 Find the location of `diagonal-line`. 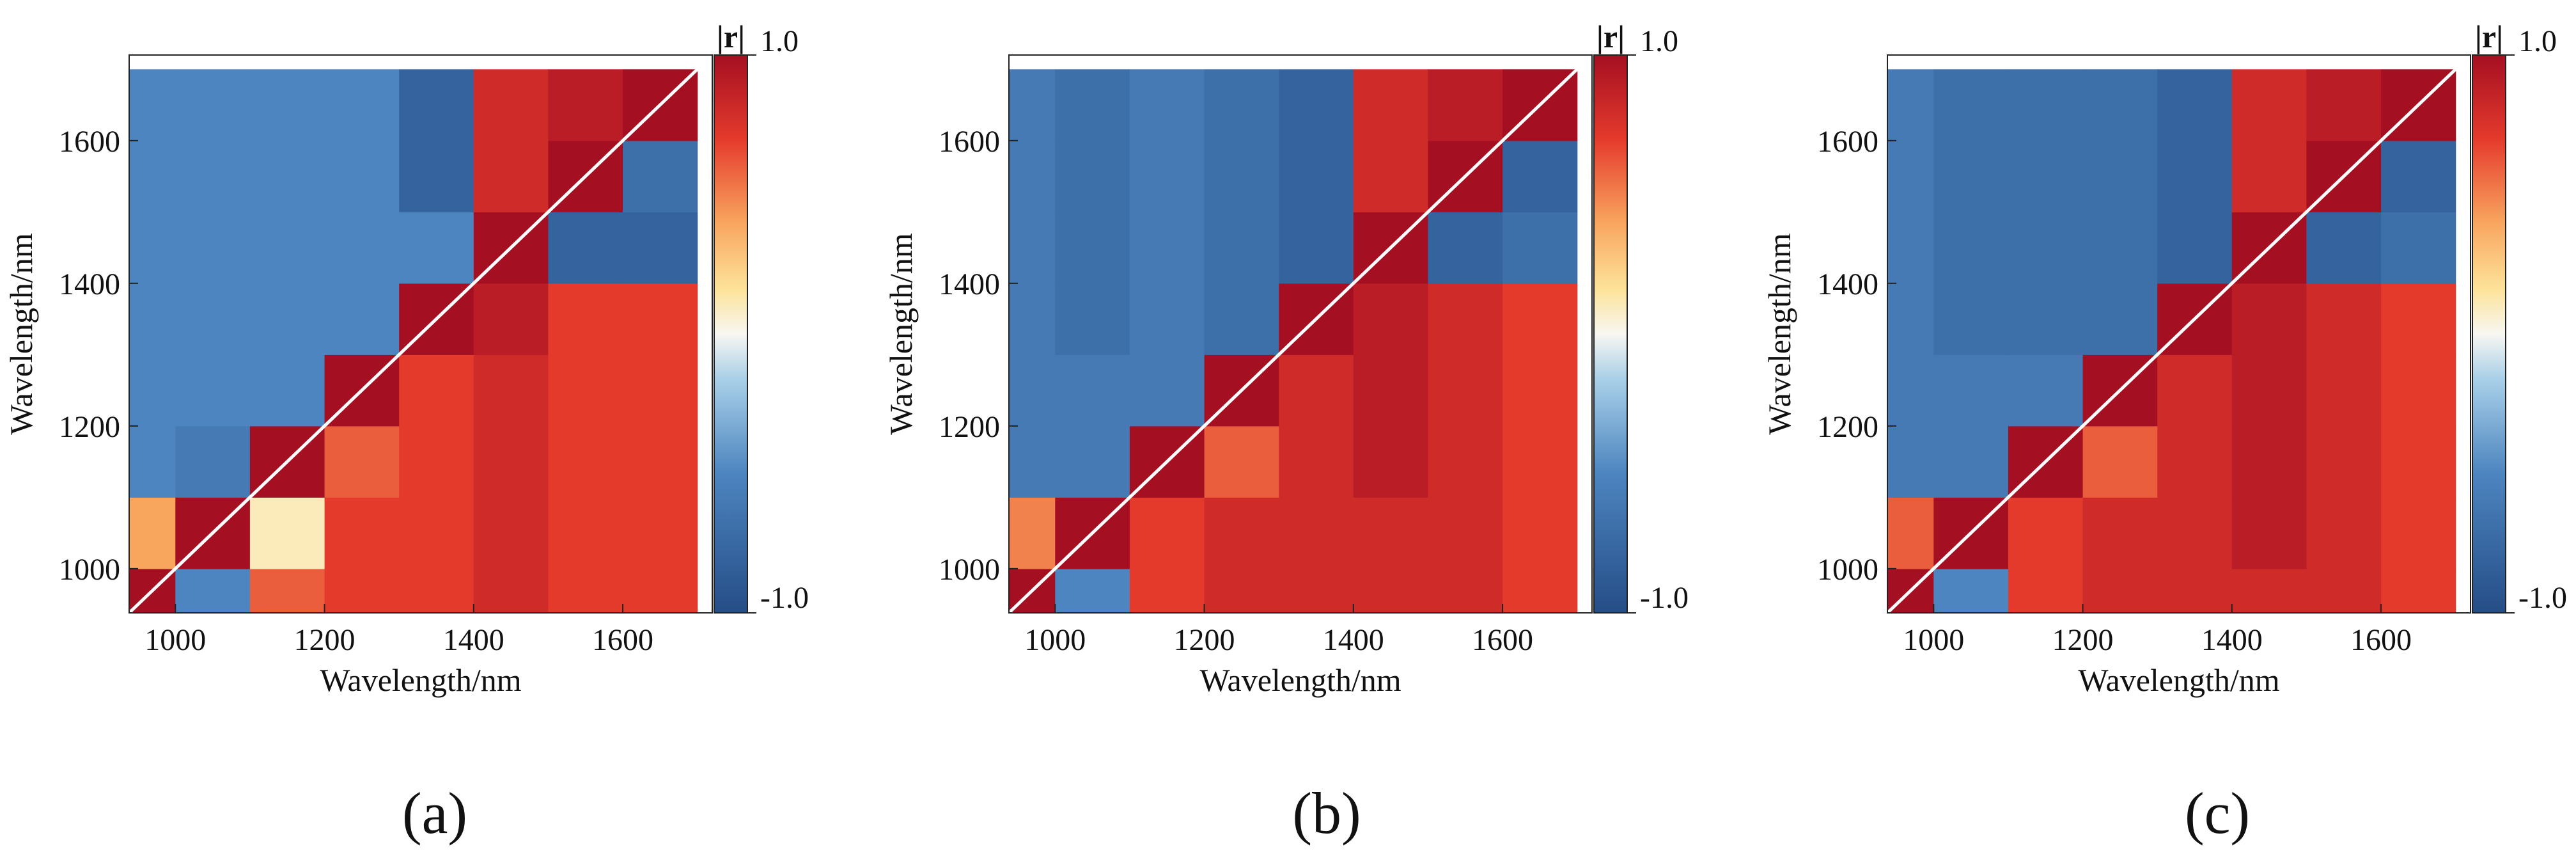

diagonal-line is located at coordinates (1300, 334).